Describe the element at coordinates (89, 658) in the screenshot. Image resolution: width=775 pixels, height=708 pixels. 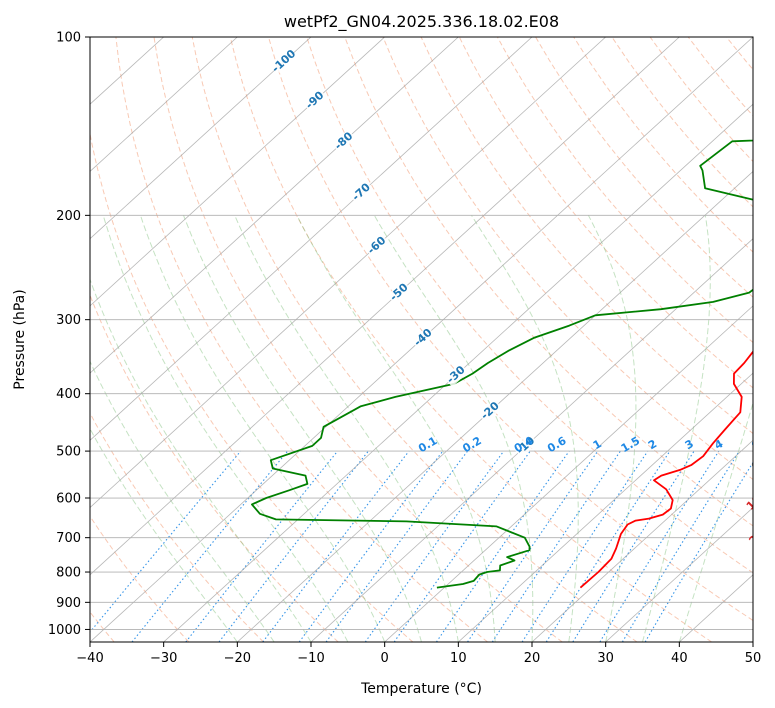
I see `x-tick-label: −40` at that location.